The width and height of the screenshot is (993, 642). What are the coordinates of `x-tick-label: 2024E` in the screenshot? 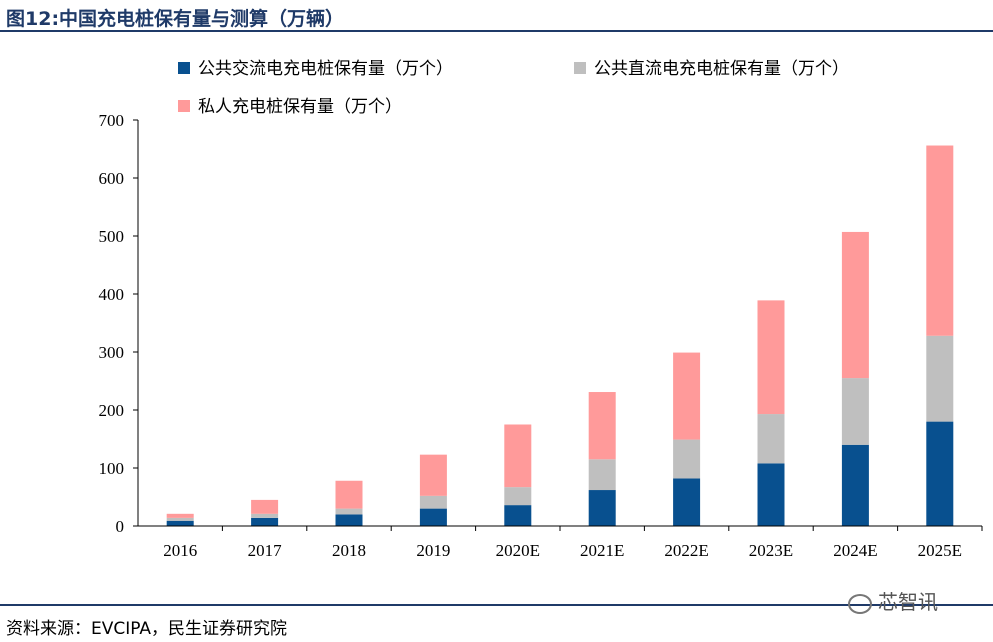 It's located at (855, 550).